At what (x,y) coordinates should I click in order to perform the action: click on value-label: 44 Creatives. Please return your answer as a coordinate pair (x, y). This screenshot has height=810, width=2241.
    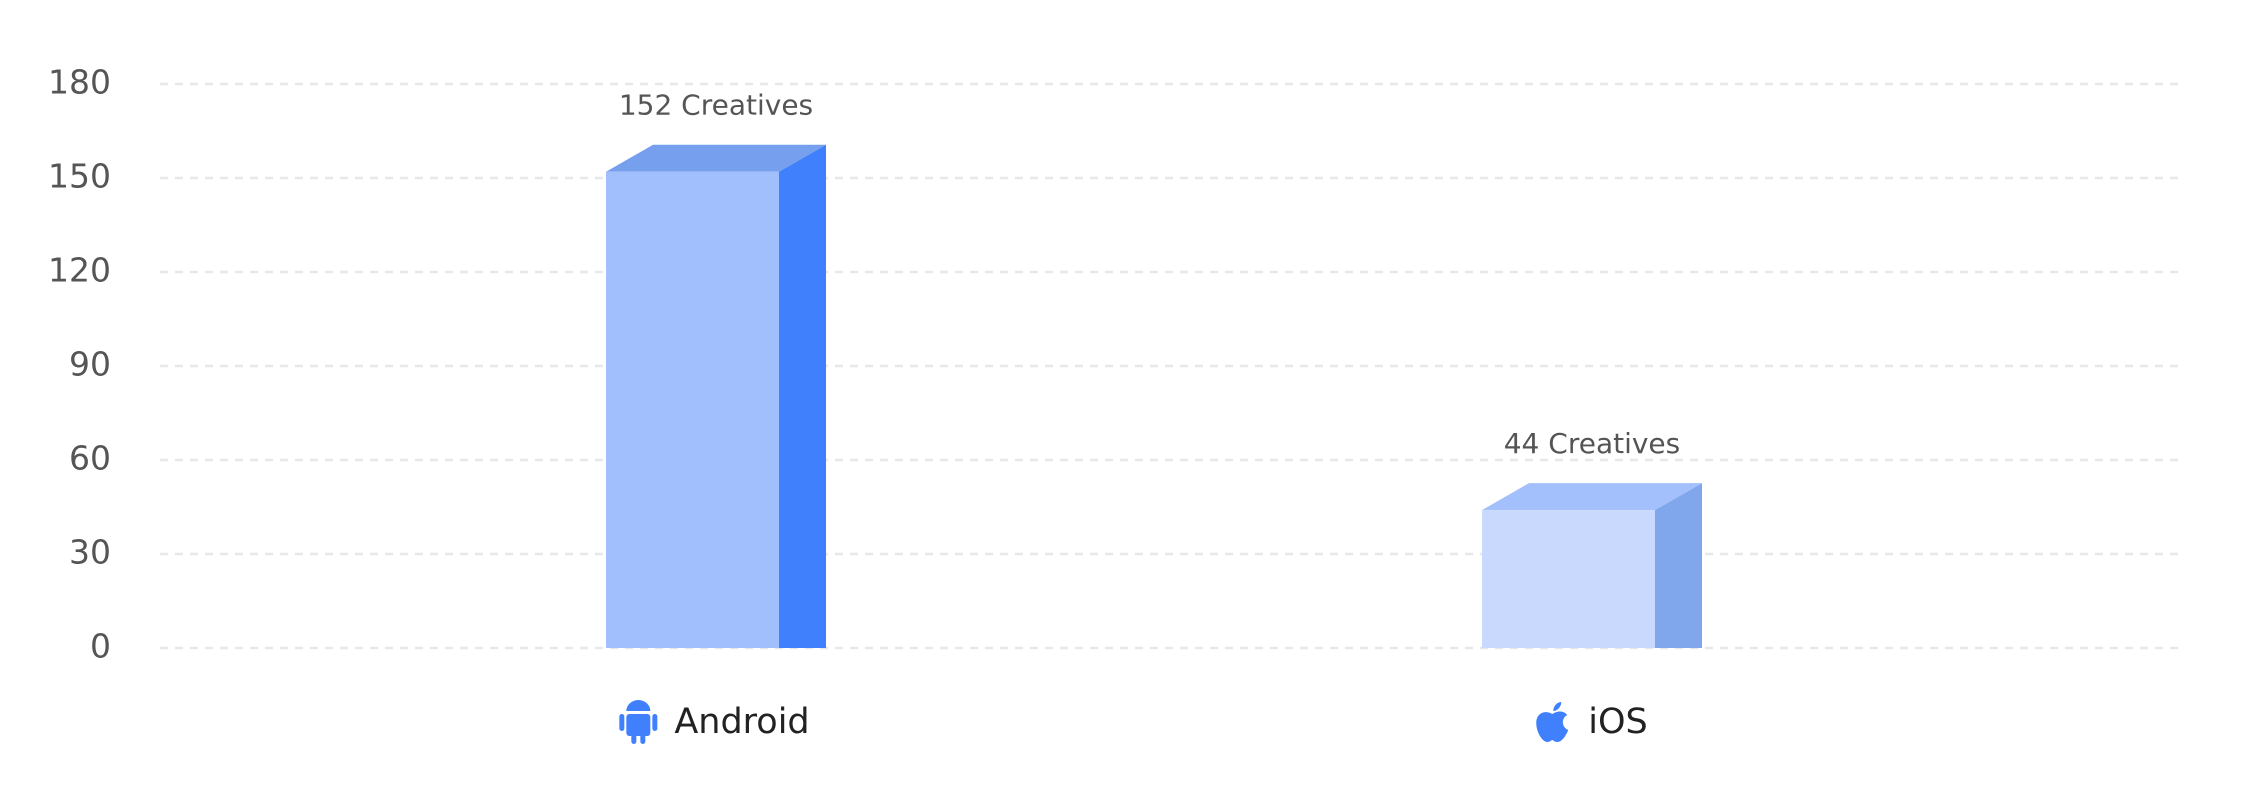
    Looking at the image, I should click on (1592, 443).